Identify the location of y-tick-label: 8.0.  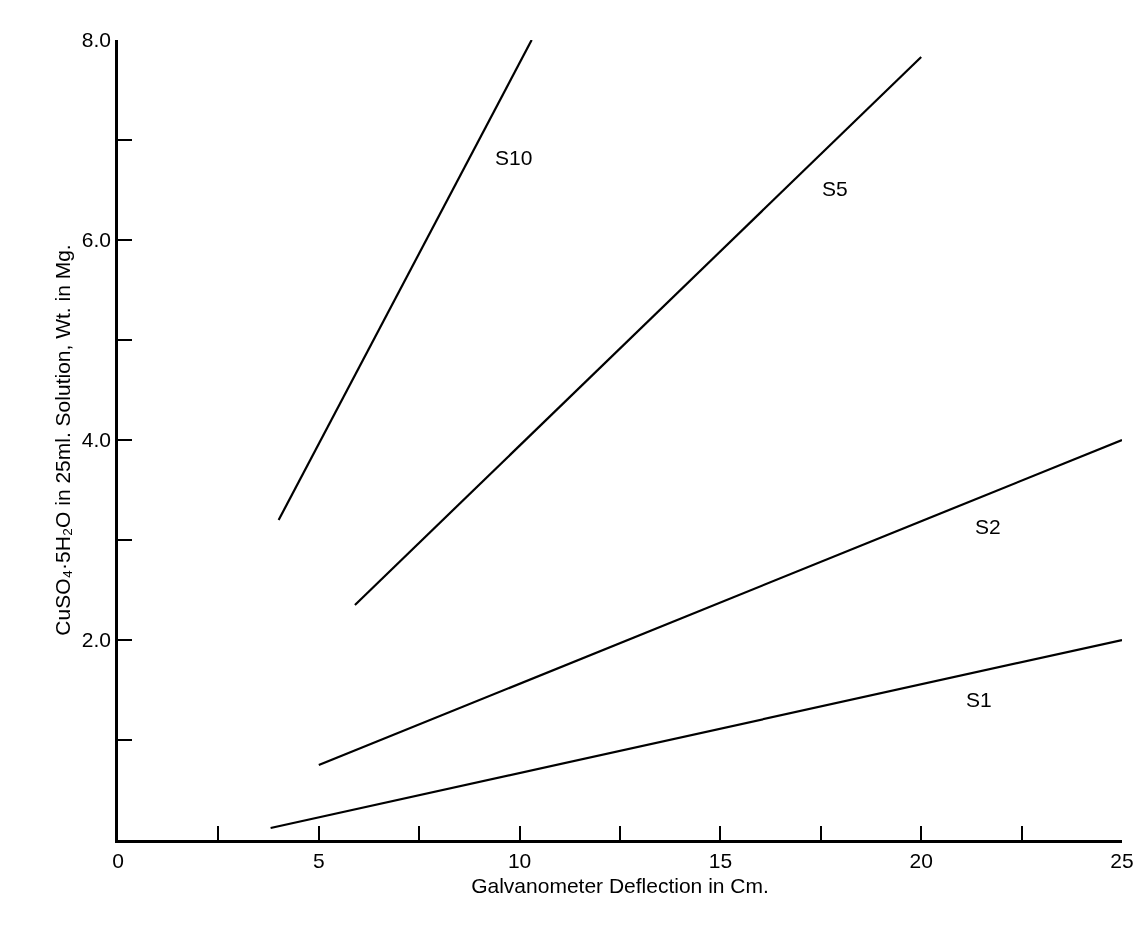
(96, 40).